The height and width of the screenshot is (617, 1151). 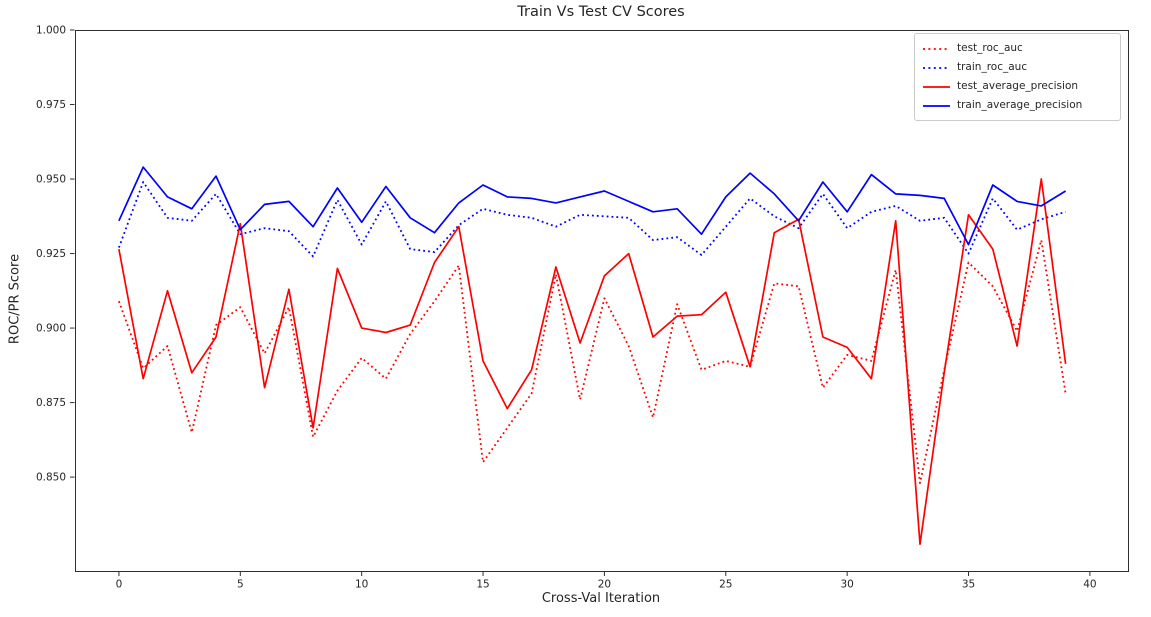 What do you see at coordinates (51, 478) in the screenshot?
I see `y-tick-label: 0.850` at bounding box center [51, 478].